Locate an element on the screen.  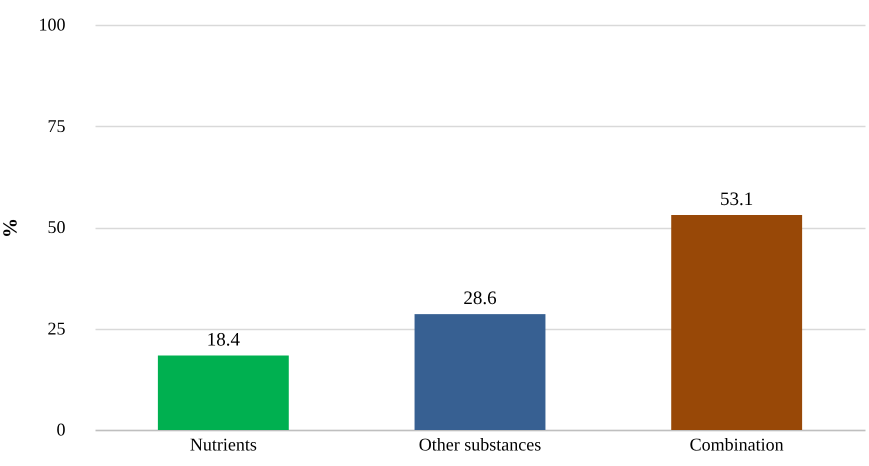
data-label: 28.6 is located at coordinates (480, 299).